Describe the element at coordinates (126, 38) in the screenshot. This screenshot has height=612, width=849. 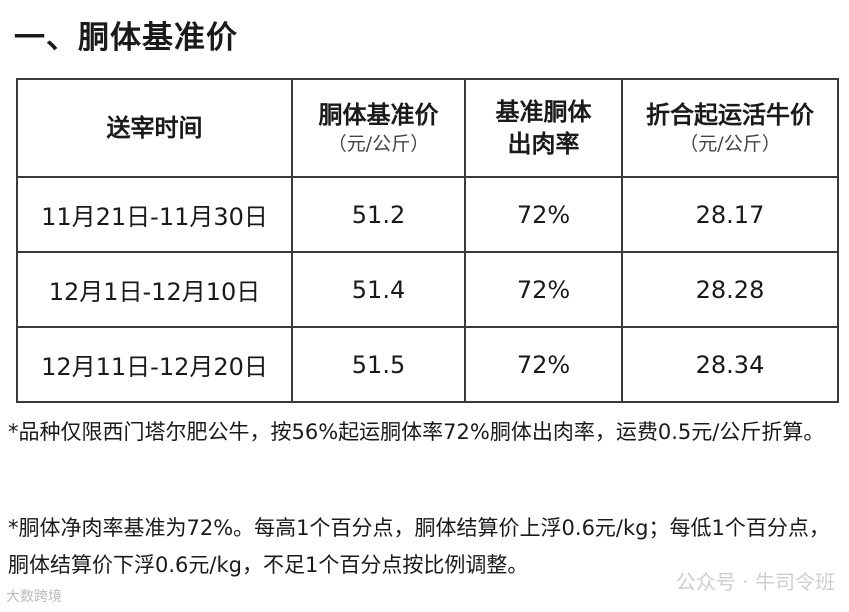
I see `page-title: 一、胴体基准价` at that location.